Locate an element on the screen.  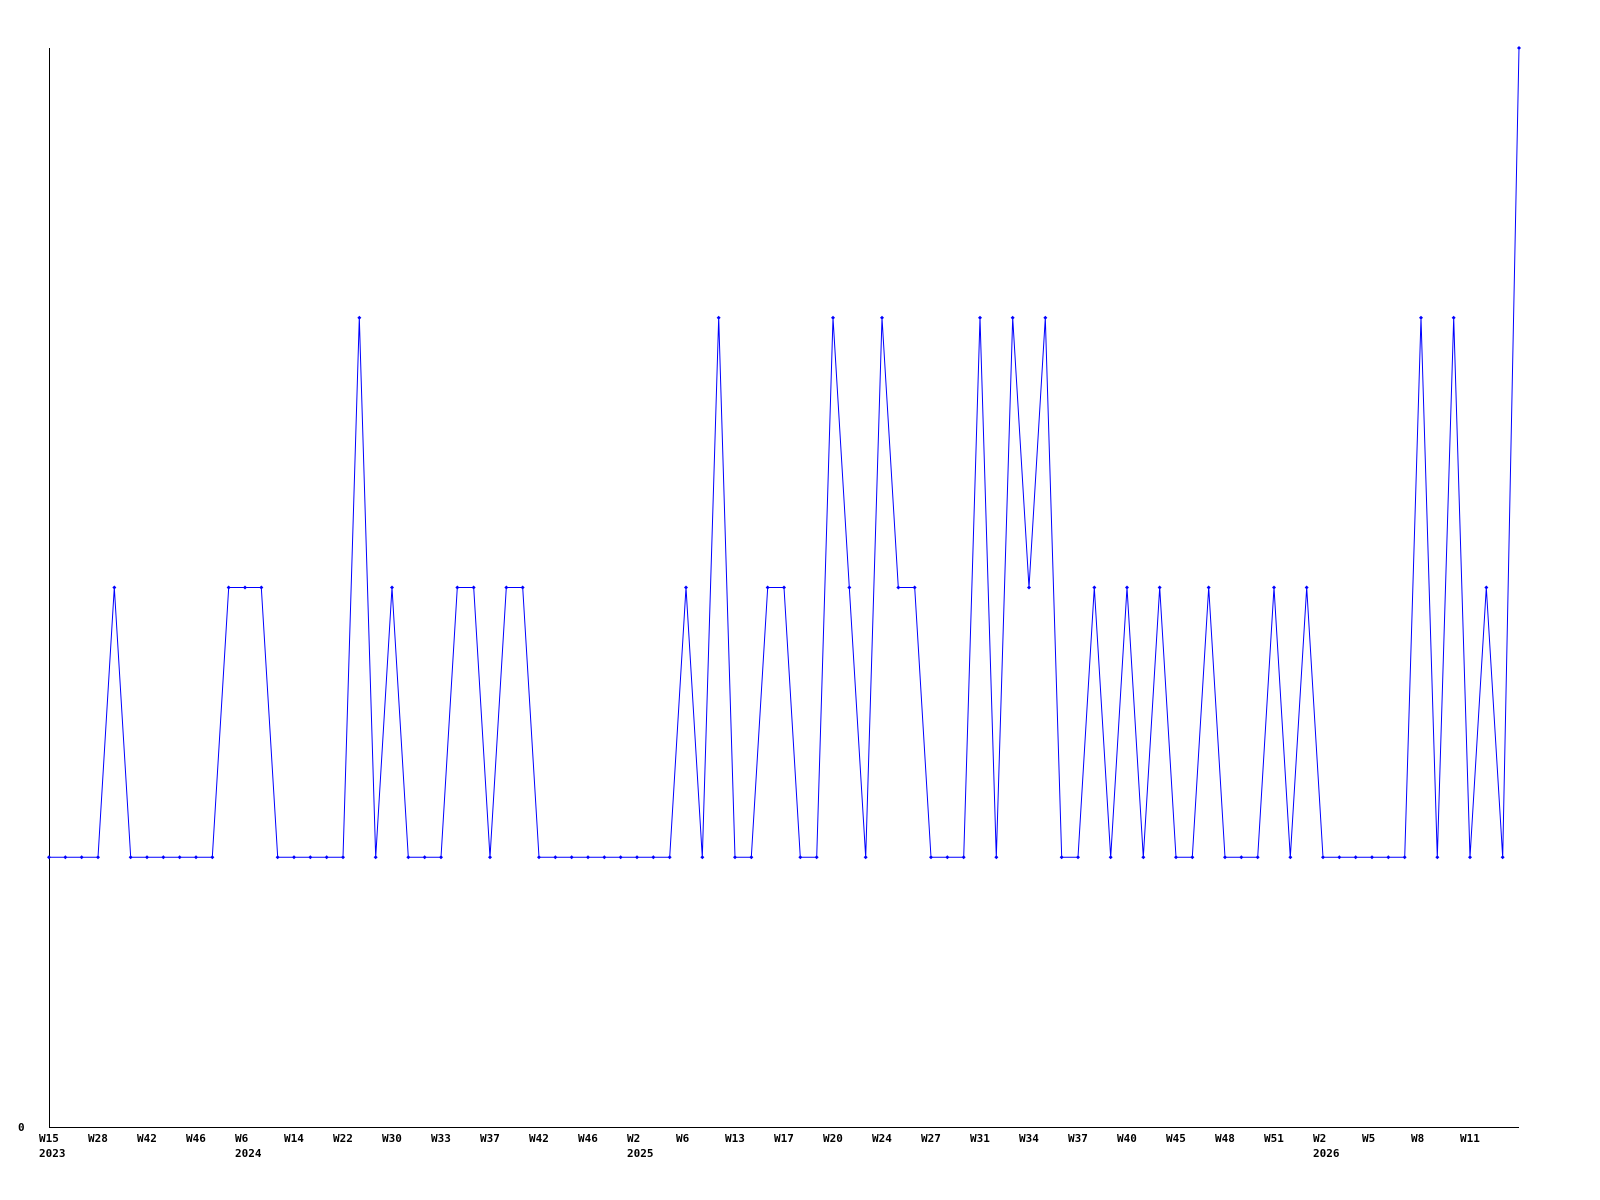
x-tick-label: W5 is located at coordinates (1368, 1138).